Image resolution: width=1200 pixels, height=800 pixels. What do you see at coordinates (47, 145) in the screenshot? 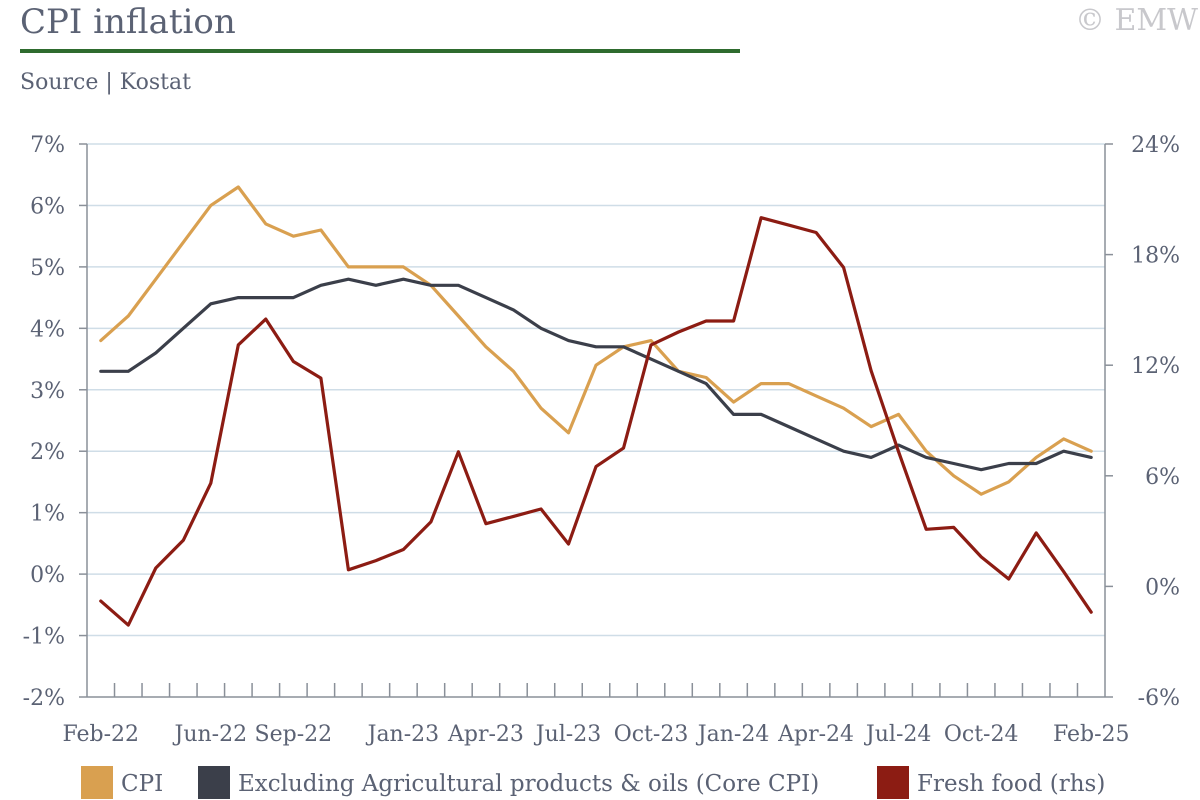
I see `y-left-tick-label: 7%` at bounding box center [47, 145].